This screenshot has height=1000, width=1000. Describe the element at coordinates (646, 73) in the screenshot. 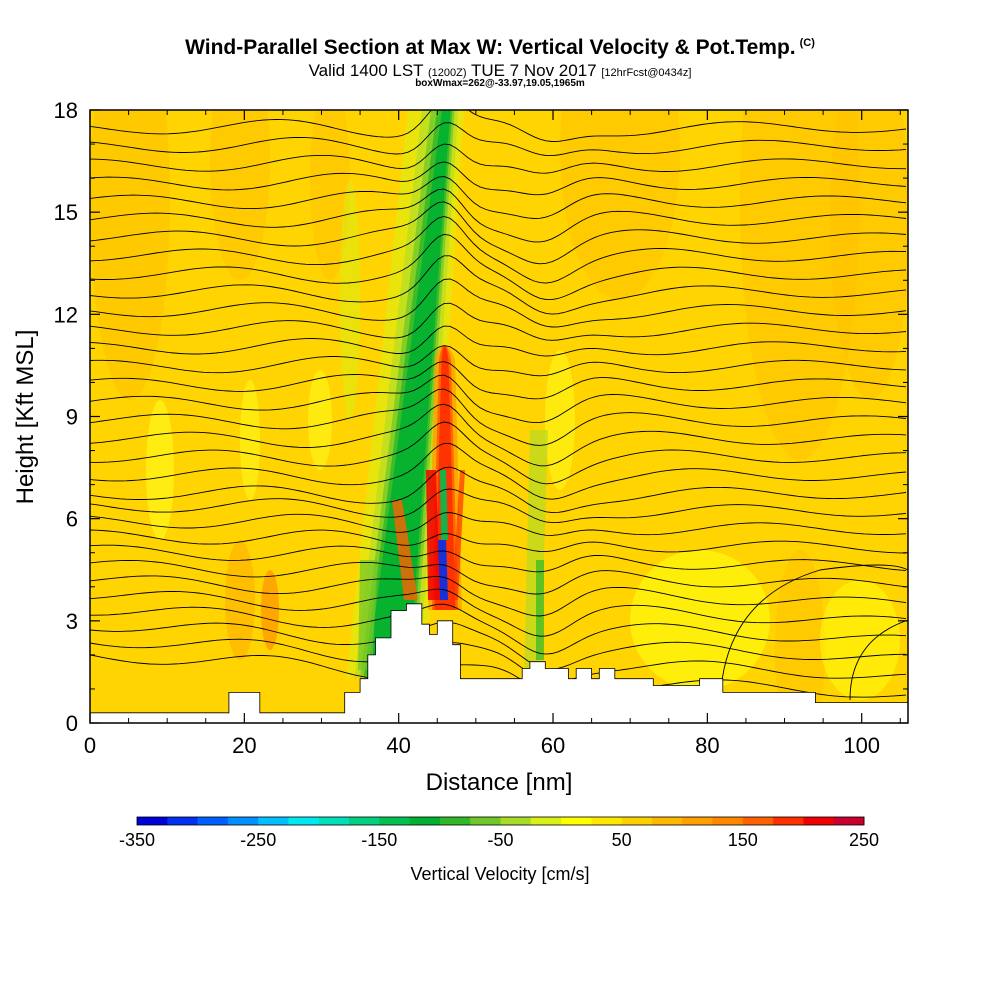

I see `forecast-info: [12hrFcst@0434z]` at that location.